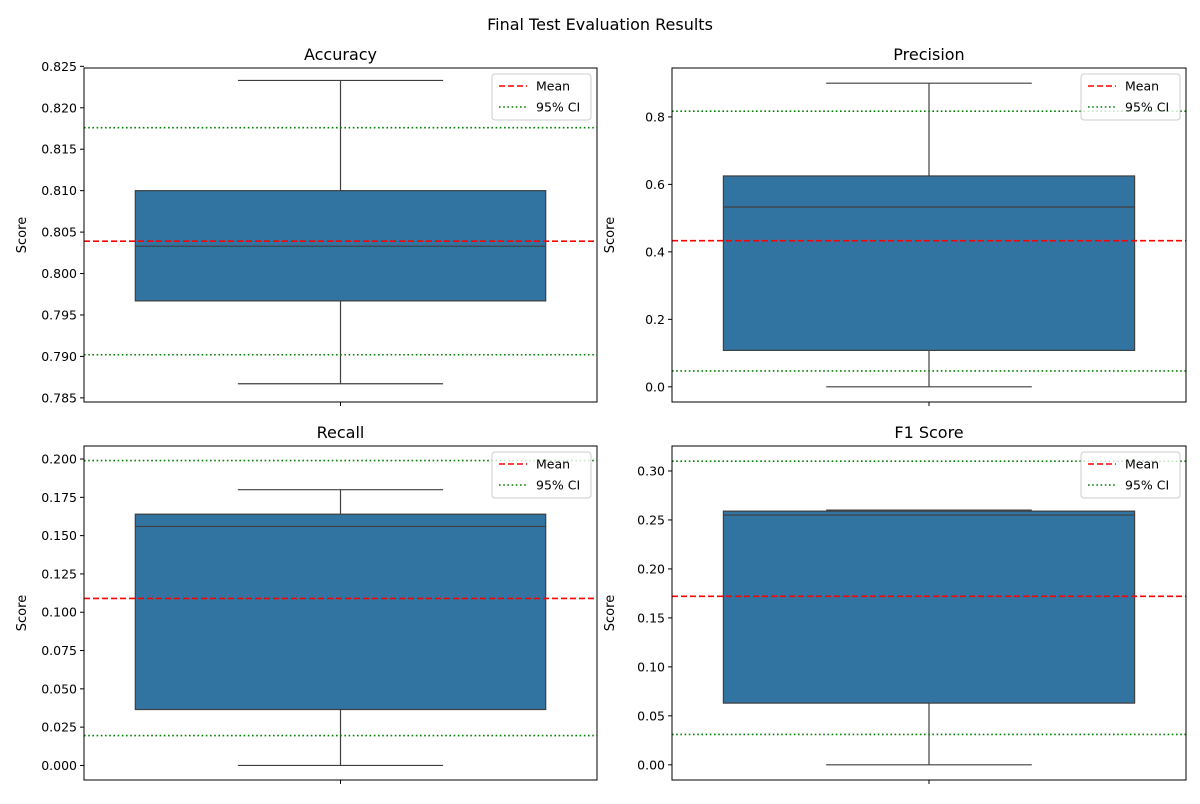 This screenshot has height=804, width=1200. Describe the element at coordinates (59, 273) in the screenshot. I see `y-tick-label: 0.800` at that location.